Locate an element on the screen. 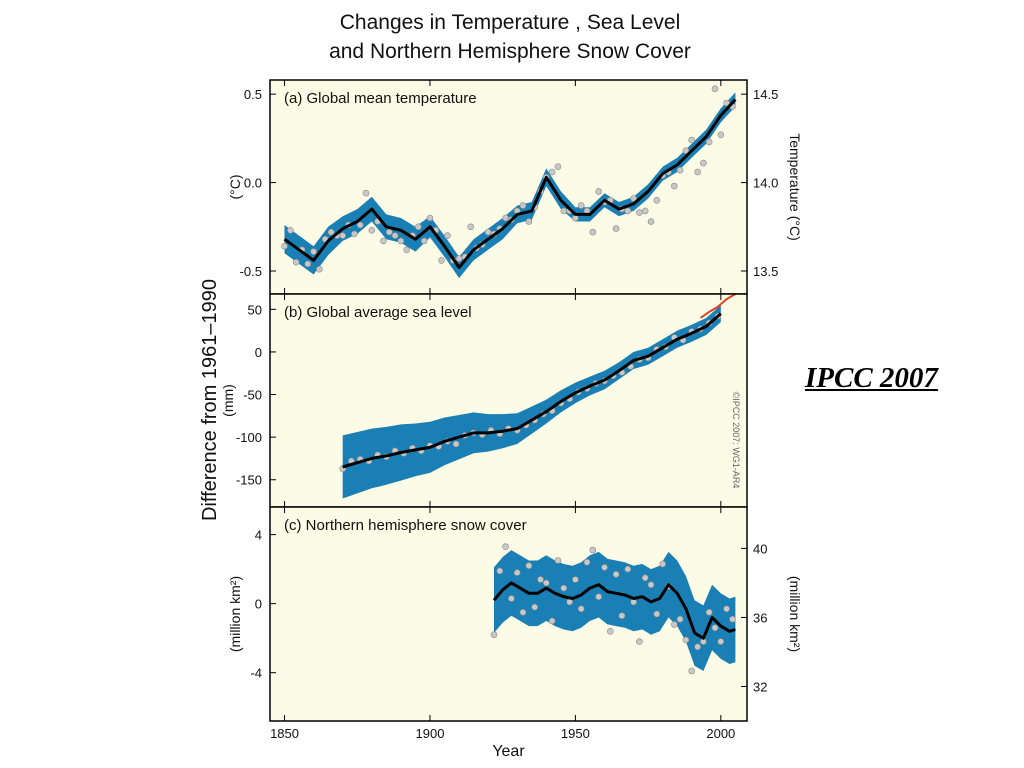 Image resolution: width=1024 pixels, height=768 pixels. y-right-axis-label: (million km²) is located at coordinates (795, 614).